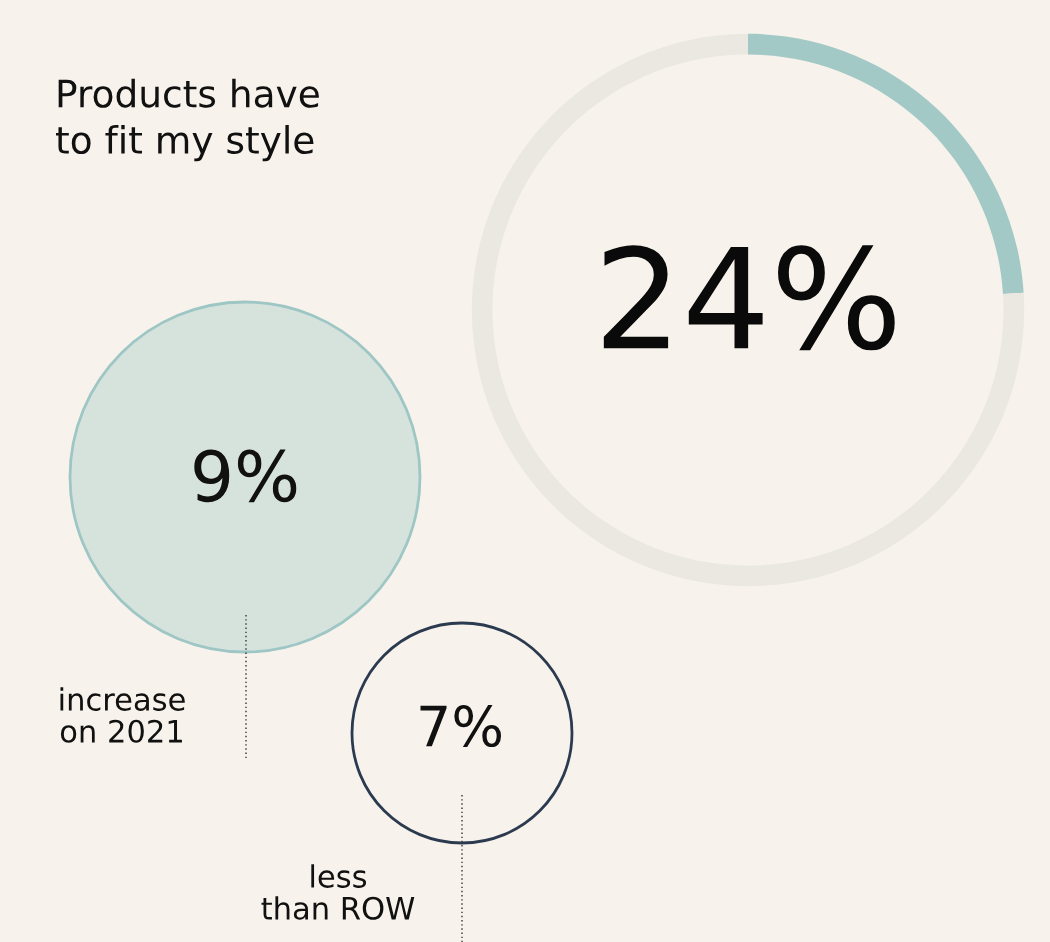  Describe the element at coordinates (187, 120) in the screenshot. I see `text: Products have to fit my style` at that location.